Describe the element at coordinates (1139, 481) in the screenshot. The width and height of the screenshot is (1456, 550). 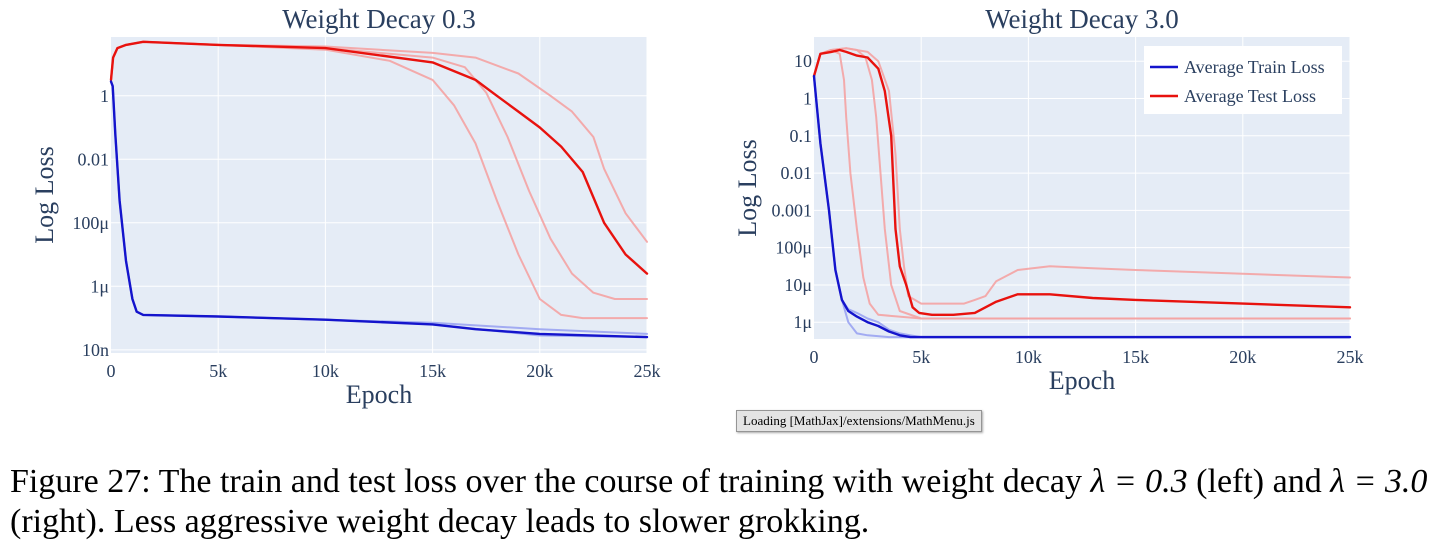
I see `caption-lambda-left: λ = 0.3` at that location.